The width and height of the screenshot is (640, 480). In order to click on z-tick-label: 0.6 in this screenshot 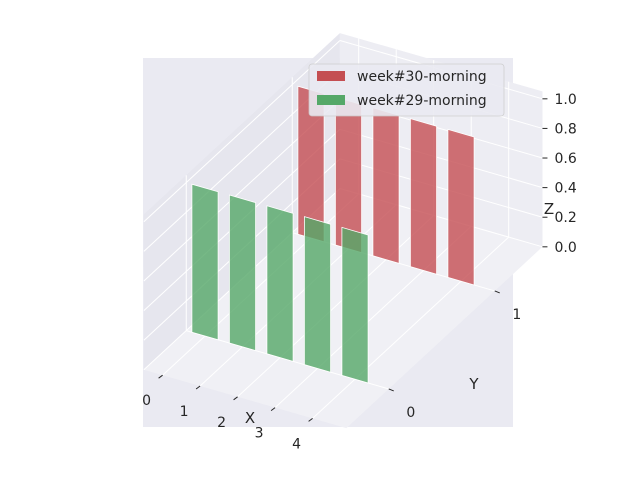, I will do `click(566, 159)`.